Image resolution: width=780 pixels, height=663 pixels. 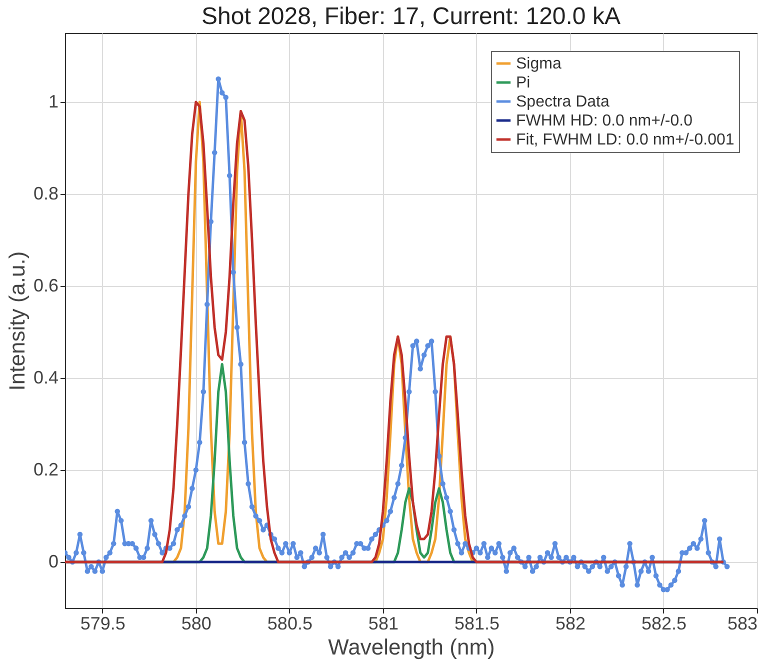 I want to click on y-tick-label: 0, so click(x=53, y=562).